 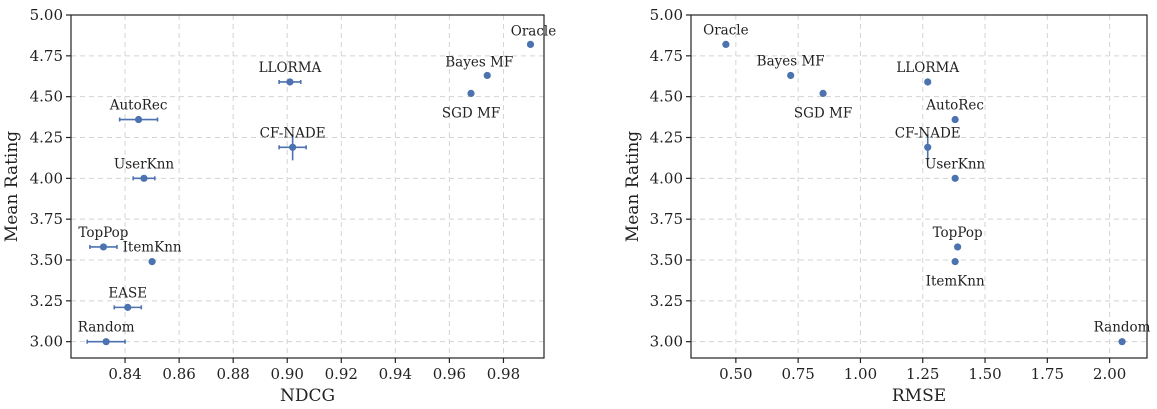 I want to click on x-tick-label: 0.92, so click(x=341, y=374).